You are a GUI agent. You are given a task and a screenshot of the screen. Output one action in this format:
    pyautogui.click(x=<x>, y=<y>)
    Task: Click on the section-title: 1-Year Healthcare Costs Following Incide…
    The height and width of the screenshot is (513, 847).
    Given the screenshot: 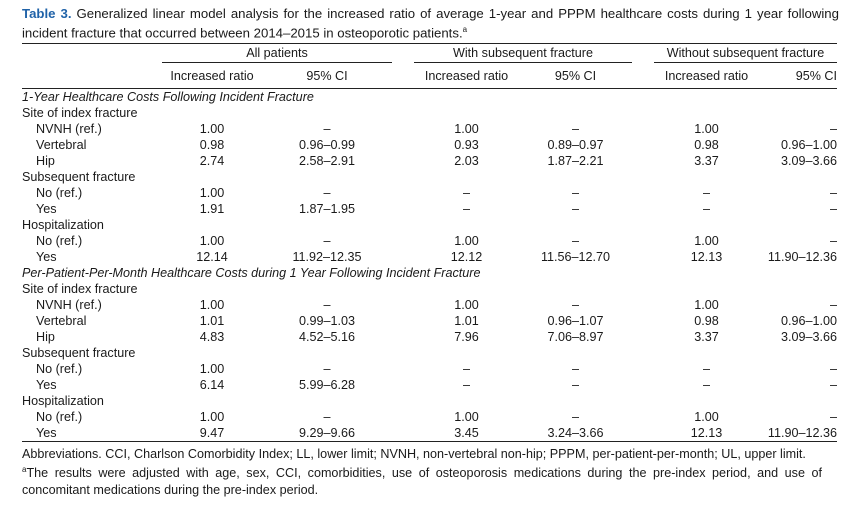 What is the action you would take?
    pyautogui.click(x=168, y=97)
    